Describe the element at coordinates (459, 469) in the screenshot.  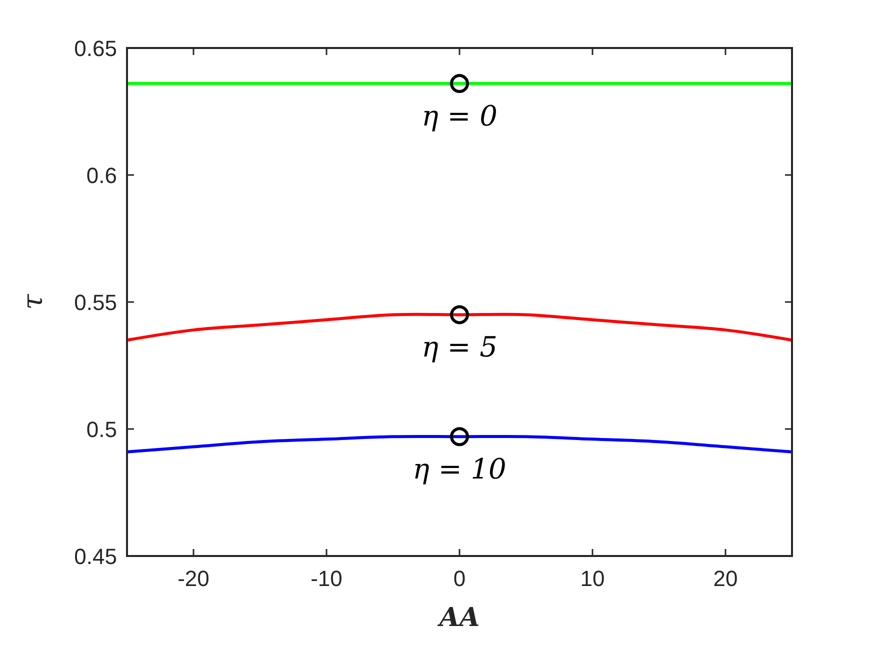
I see `annotation: η = 10` at that location.